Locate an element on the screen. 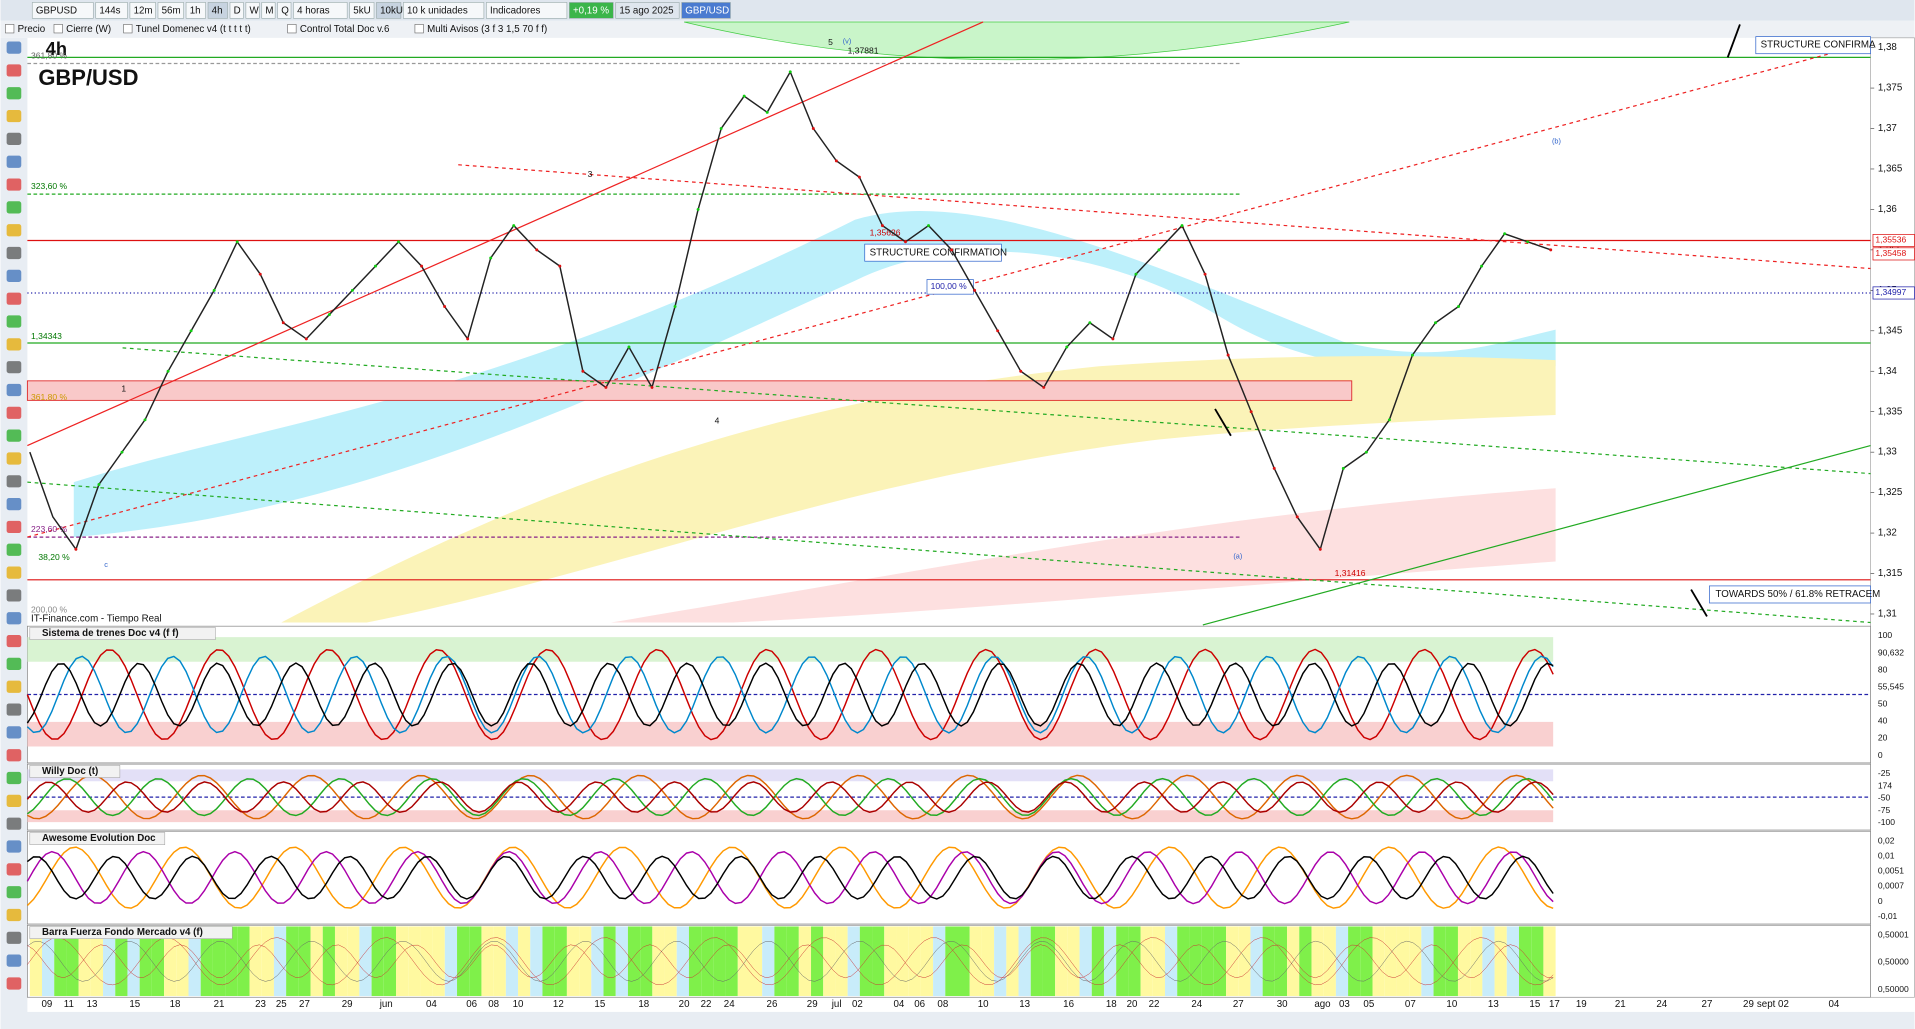 This screenshot has height=1029, width=1915. legend-item: Tunel Domenec v4 (t t t t t) is located at coordinates (193, 29).